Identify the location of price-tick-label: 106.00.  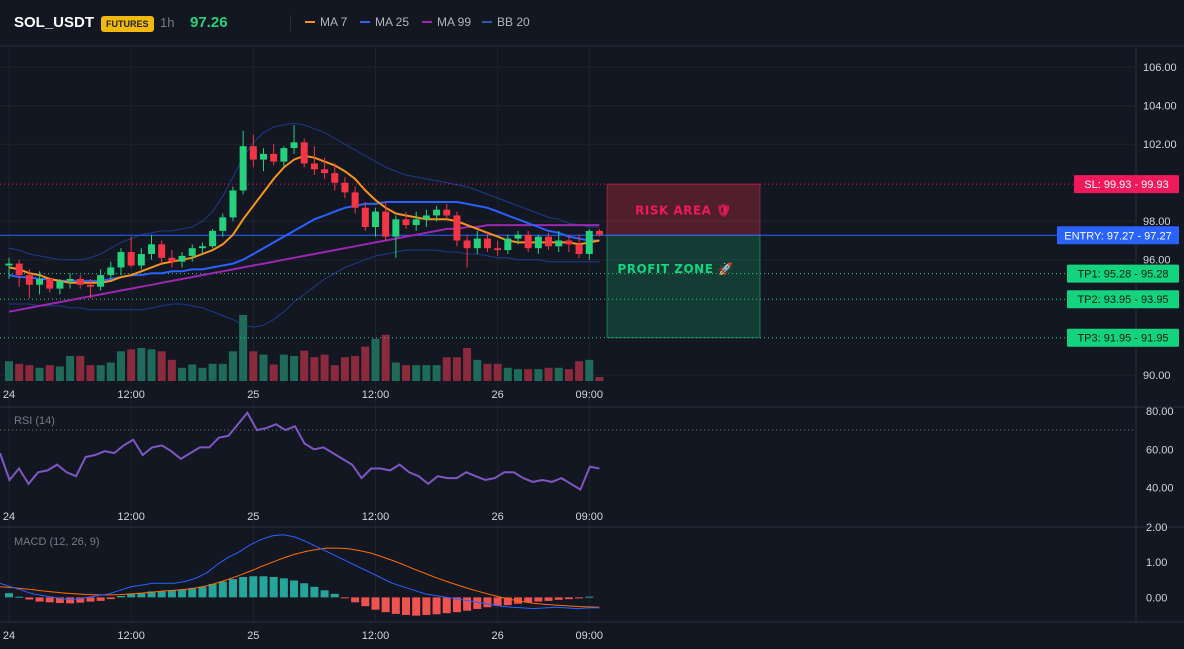
(1160, 68).